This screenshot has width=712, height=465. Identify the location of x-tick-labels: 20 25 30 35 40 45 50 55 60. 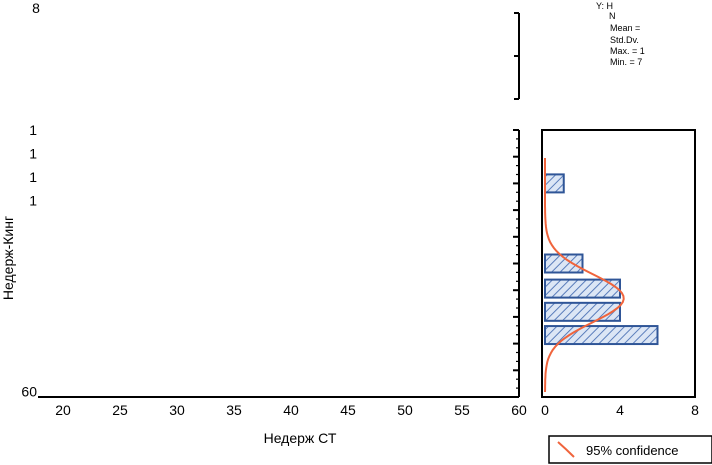
(291, 410).